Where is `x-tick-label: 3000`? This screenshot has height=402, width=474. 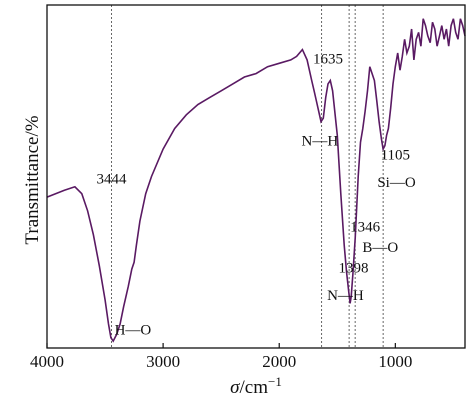
x-tick-label: 3000 is located at coordinates (163, 361).